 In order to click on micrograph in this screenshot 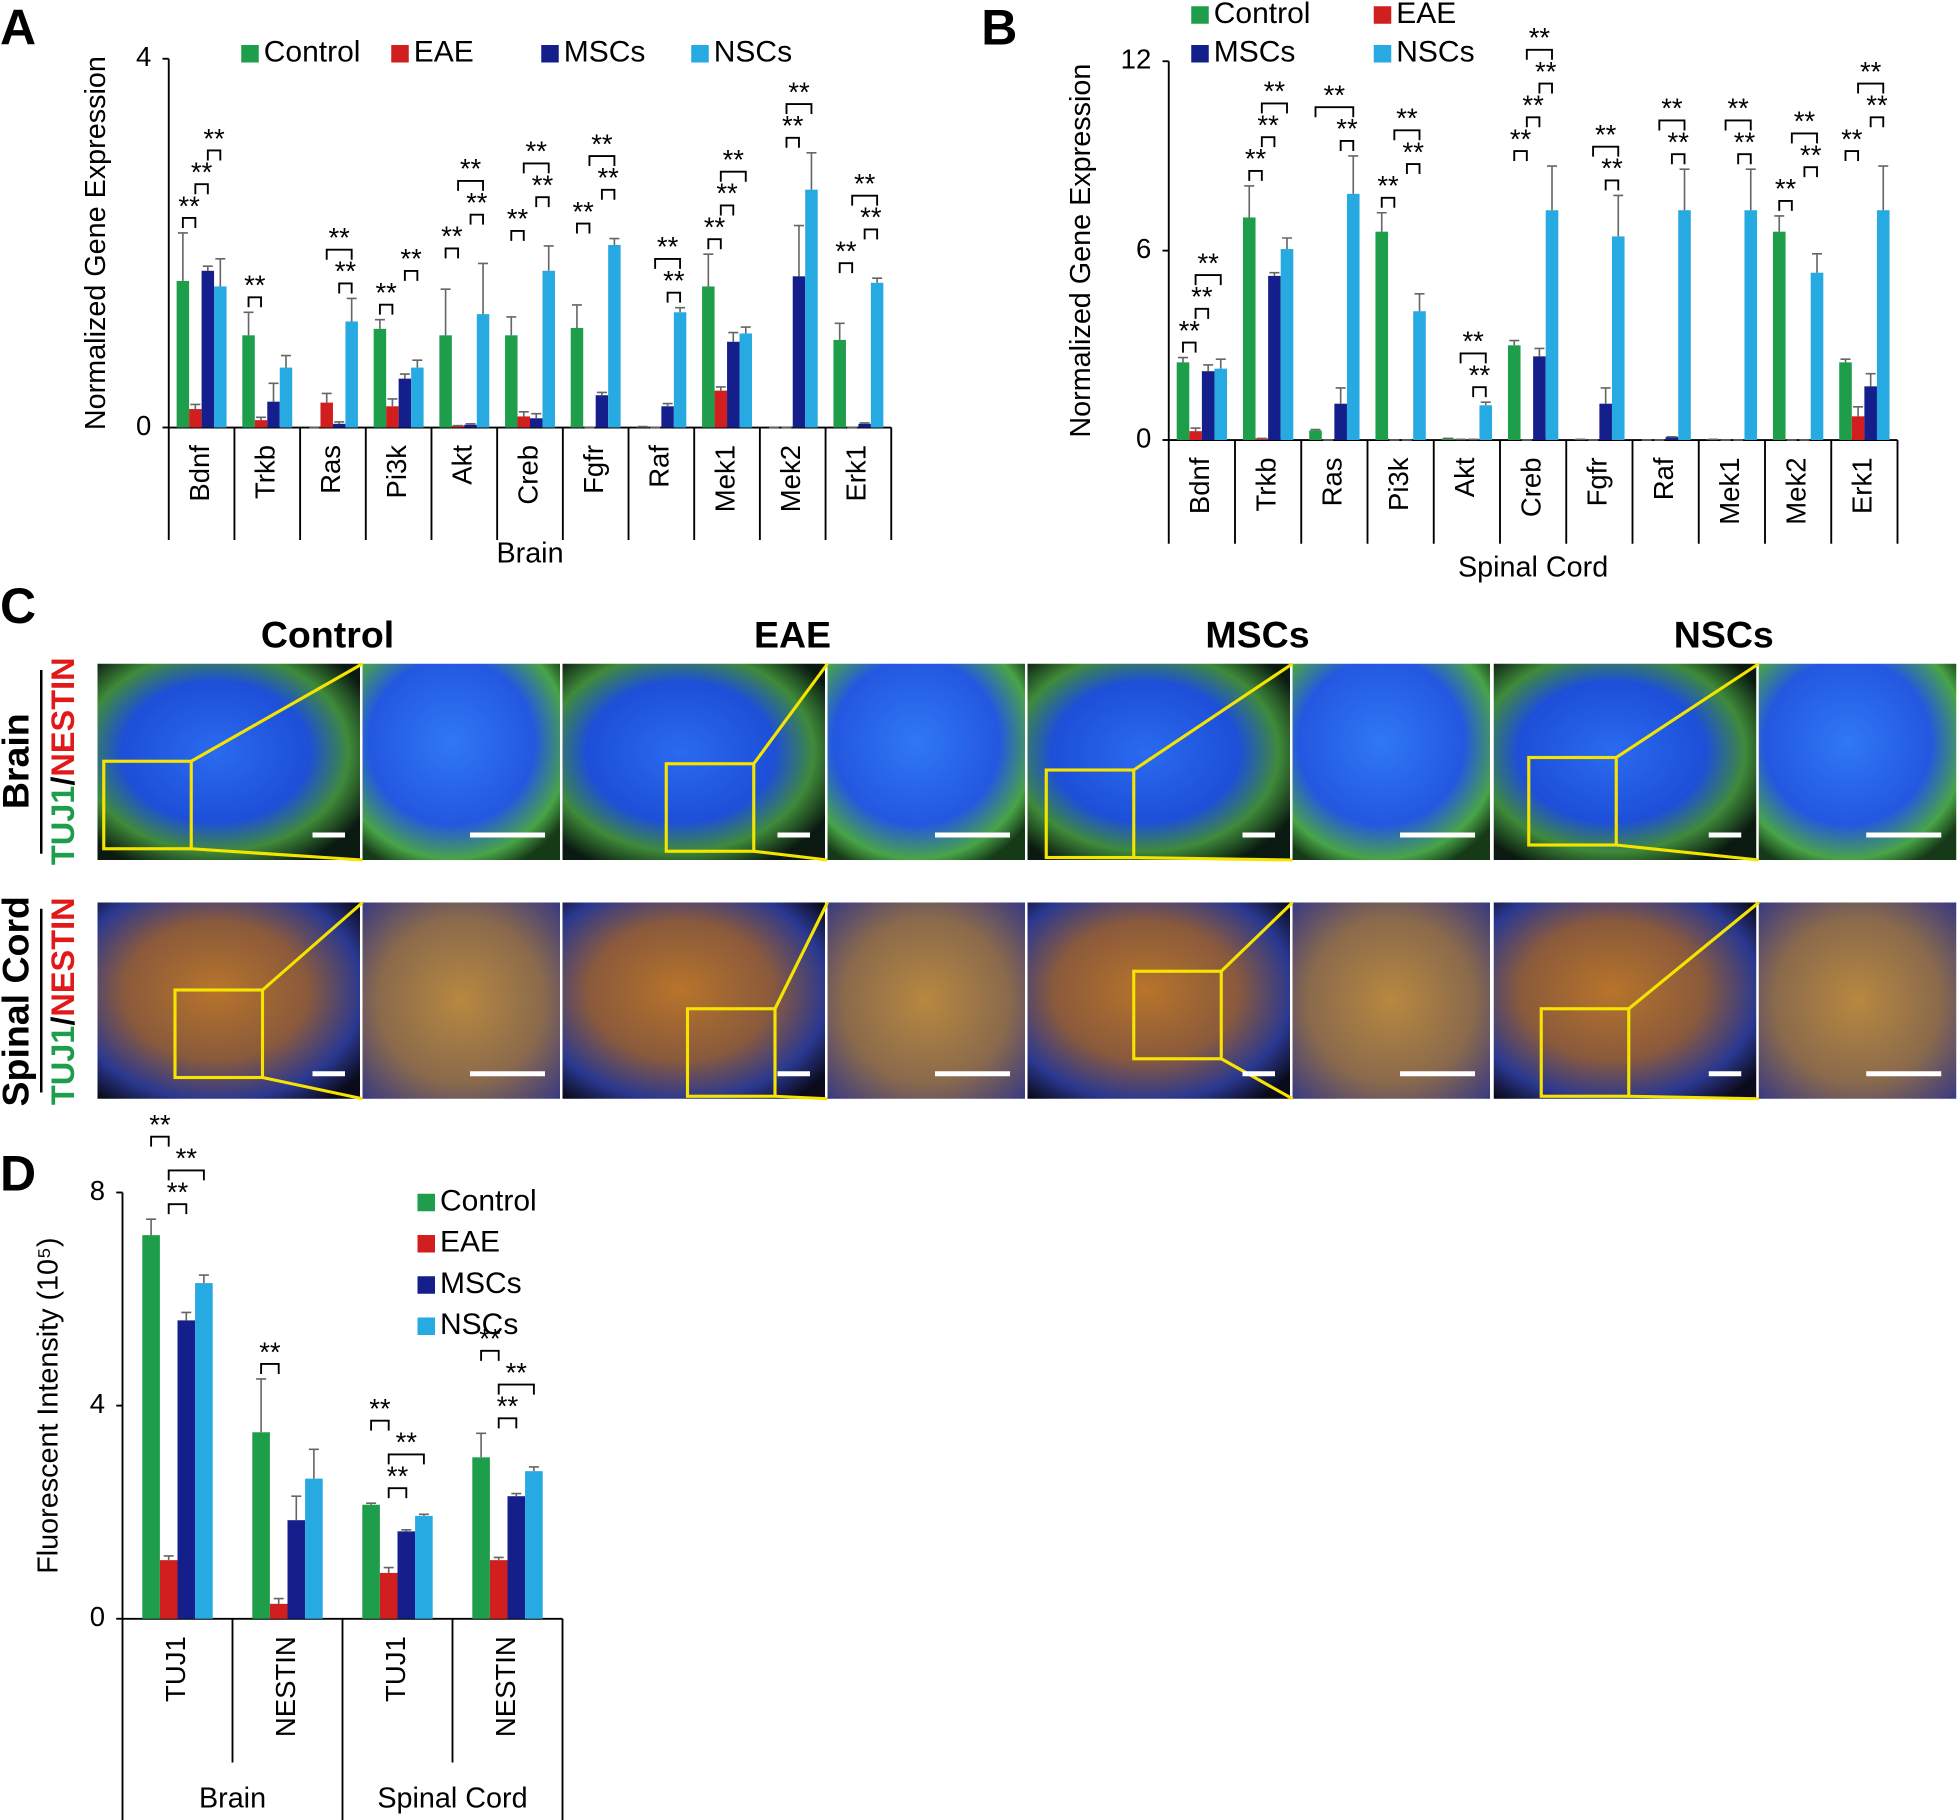, I will do `click(1625, 1000)`.